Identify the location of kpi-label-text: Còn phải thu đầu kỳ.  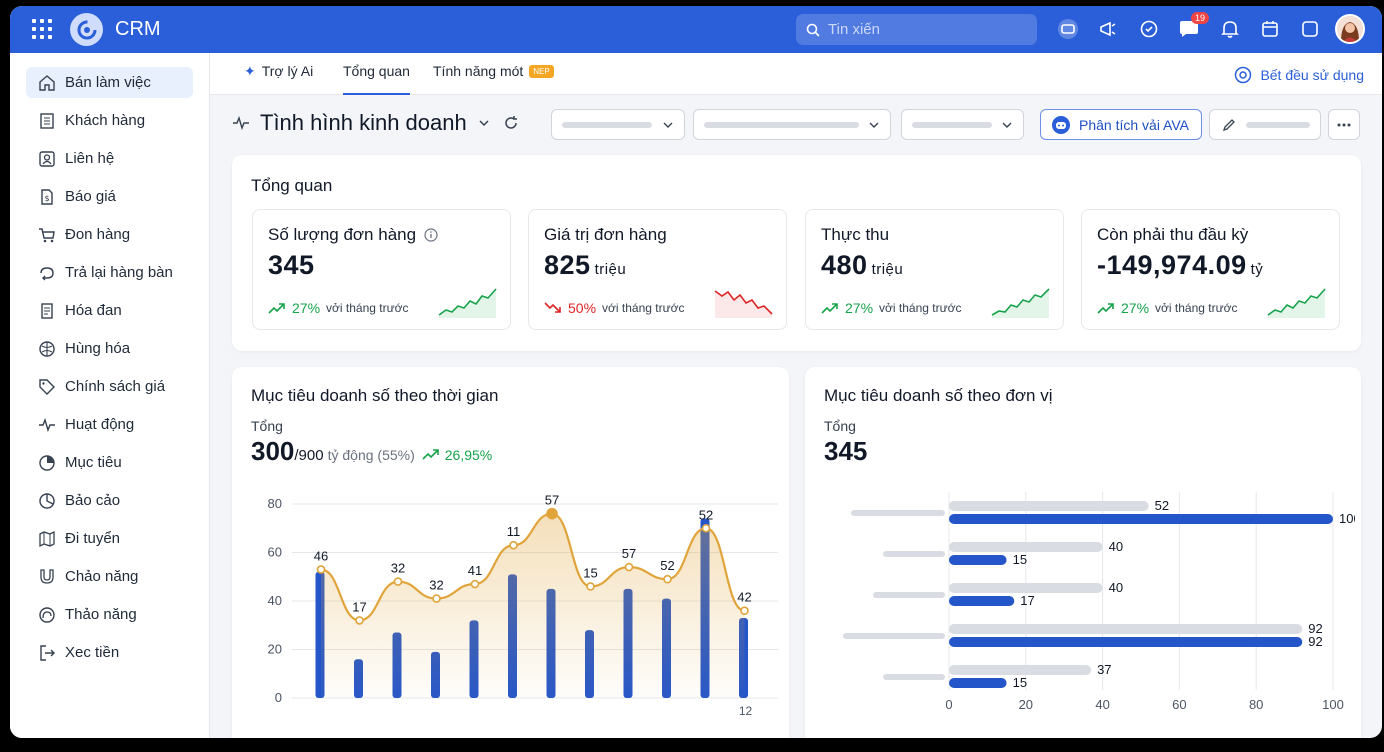
(1173, 234).